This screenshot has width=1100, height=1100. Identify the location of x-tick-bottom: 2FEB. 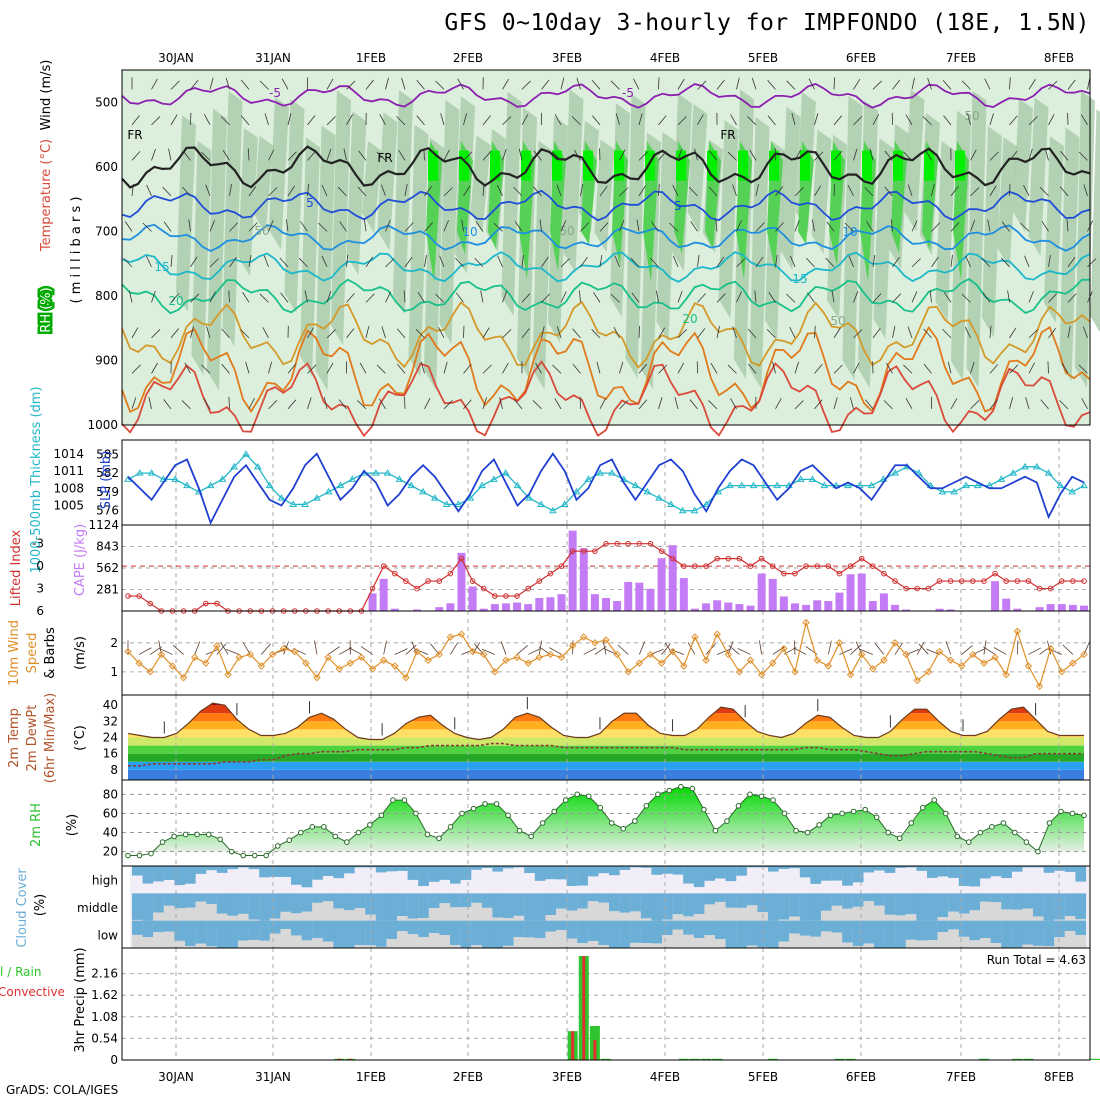
(468, 1077).